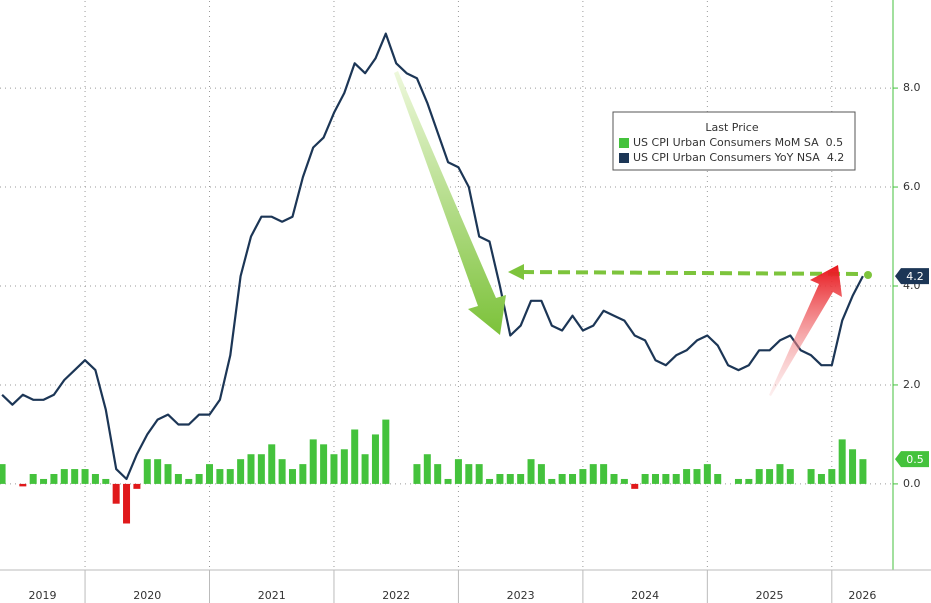  Describe the element at coordinates (912, 384) in the screenshot. I see `y-tick-label: 2.0` at that location.